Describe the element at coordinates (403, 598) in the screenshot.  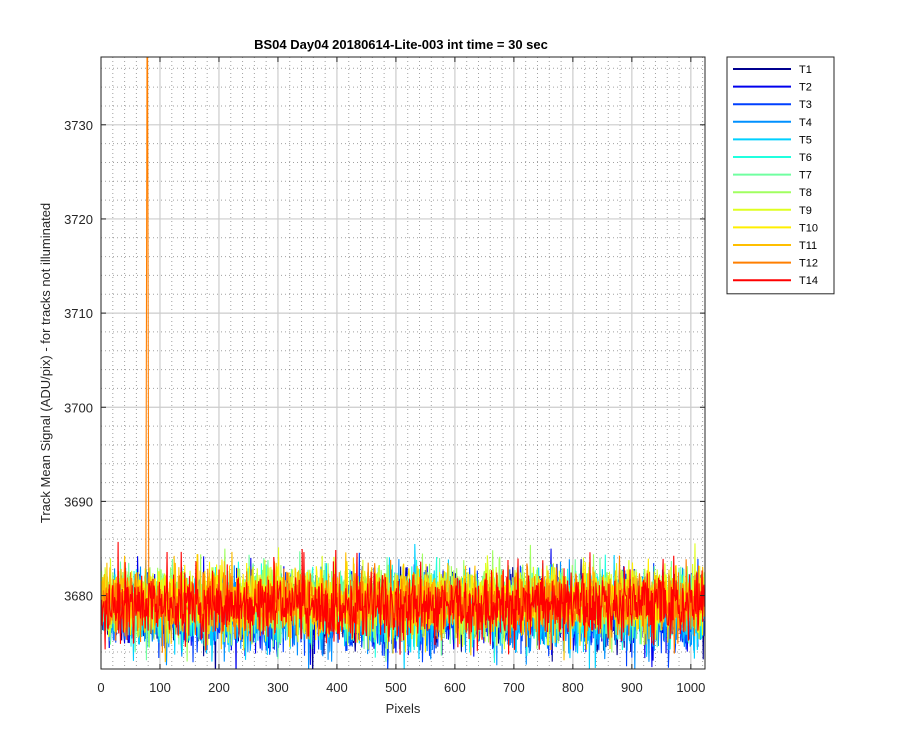
I see `series-line-t14` at that location.